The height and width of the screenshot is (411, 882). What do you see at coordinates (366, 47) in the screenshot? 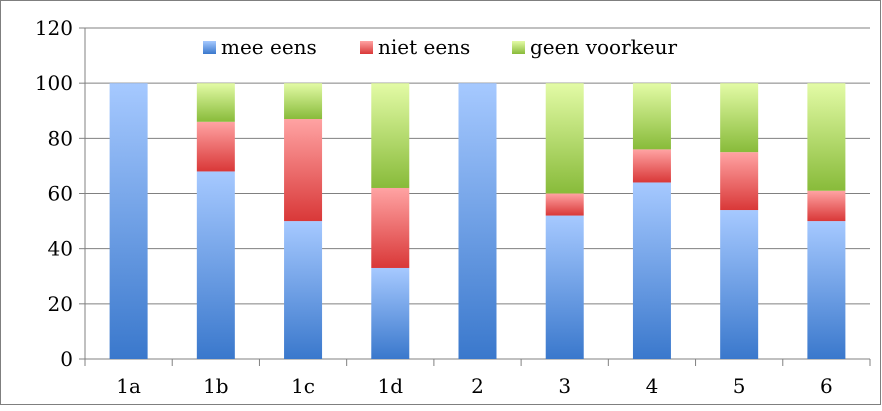
I see `legend-swatch-niet-eens` at bounding box center [366, 47].